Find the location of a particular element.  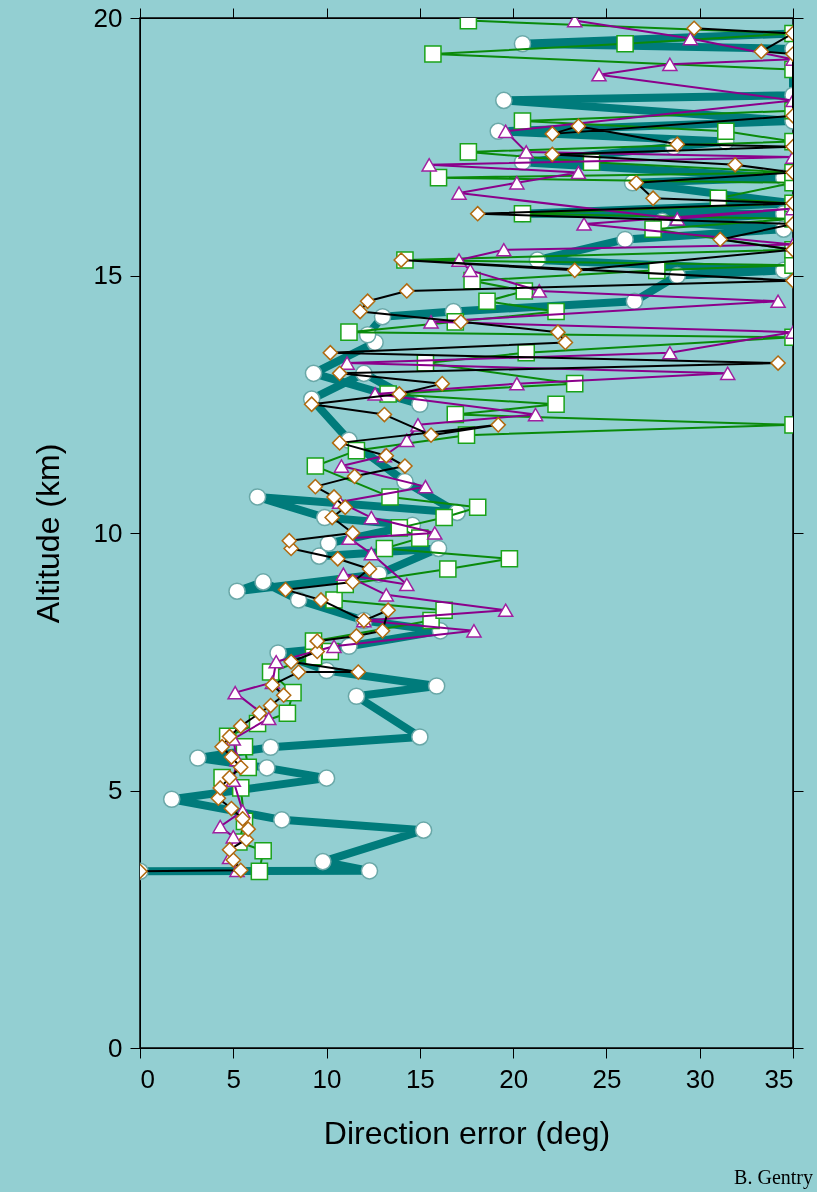

x-axis-title: Direction error (deg) is located at coordinates (467, 1132).